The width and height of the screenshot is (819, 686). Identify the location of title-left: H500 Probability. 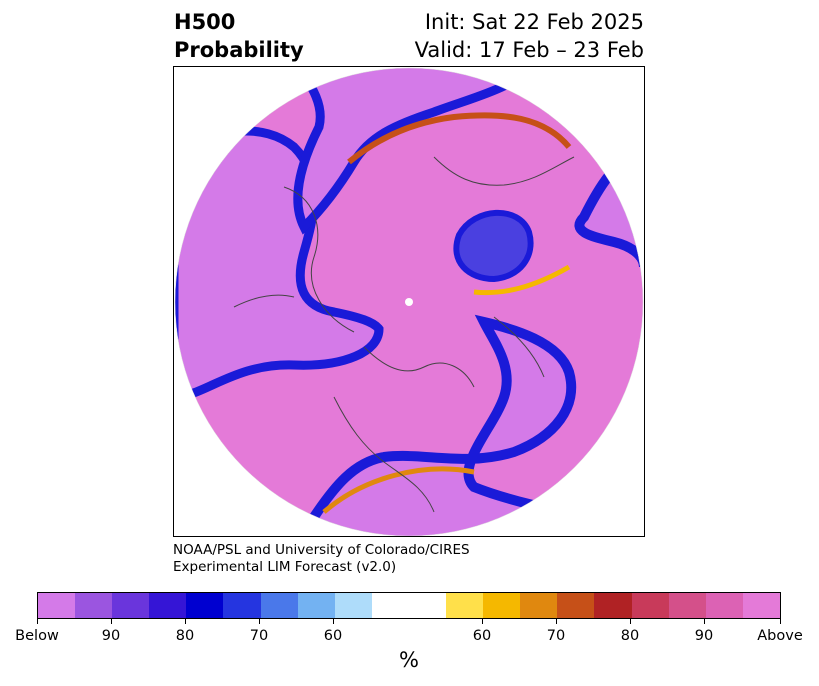
(239, 36).